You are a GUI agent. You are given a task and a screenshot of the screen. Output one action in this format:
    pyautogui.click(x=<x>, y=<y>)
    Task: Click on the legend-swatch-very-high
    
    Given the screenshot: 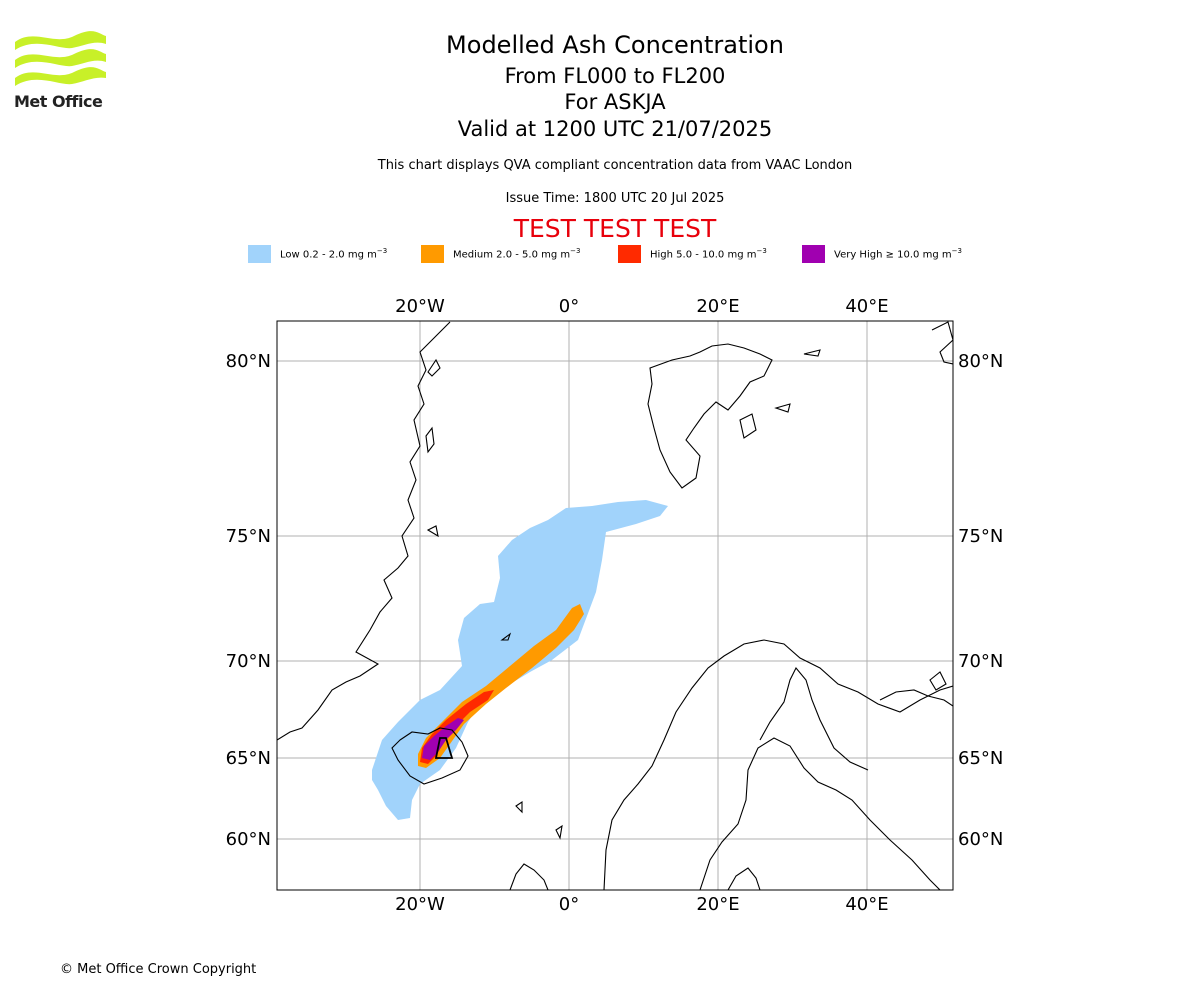 What is the action you would take?
    pyautogui.click(x=813, y=254)
    